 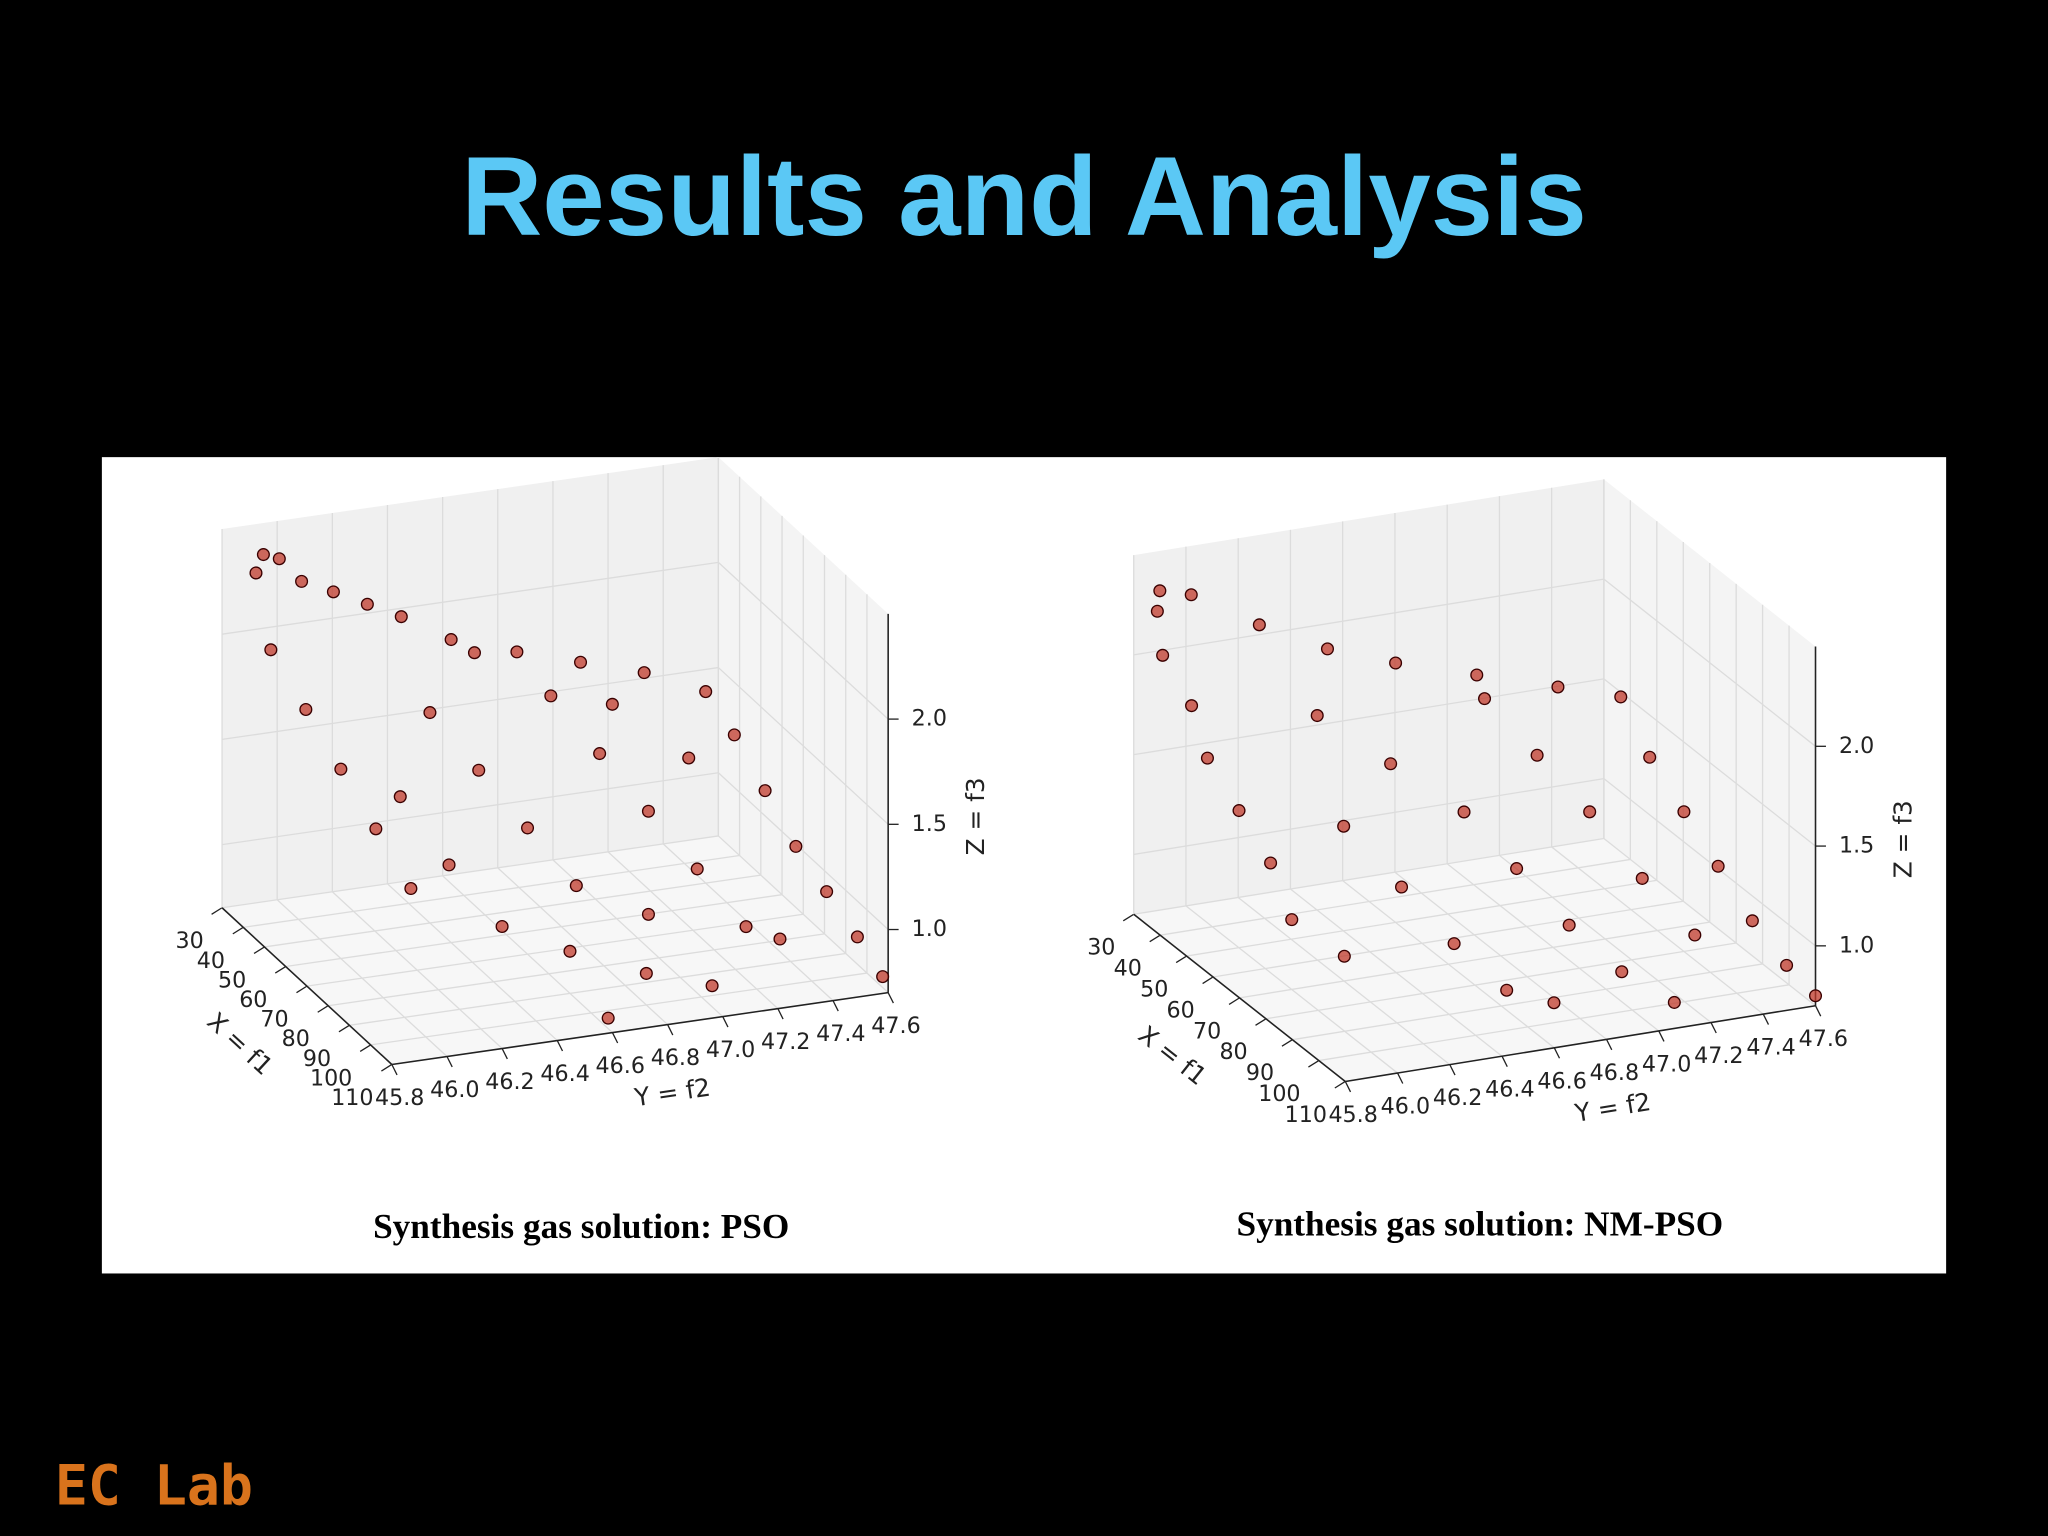 I want to click on axis-line, so click(x=1239, y=998).